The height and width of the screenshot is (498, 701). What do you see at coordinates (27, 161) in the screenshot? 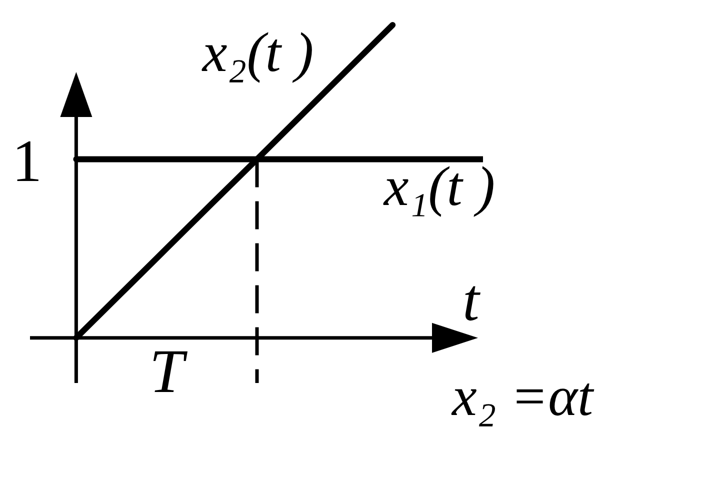
I see `text: 1` at bounding box center [27, 161].